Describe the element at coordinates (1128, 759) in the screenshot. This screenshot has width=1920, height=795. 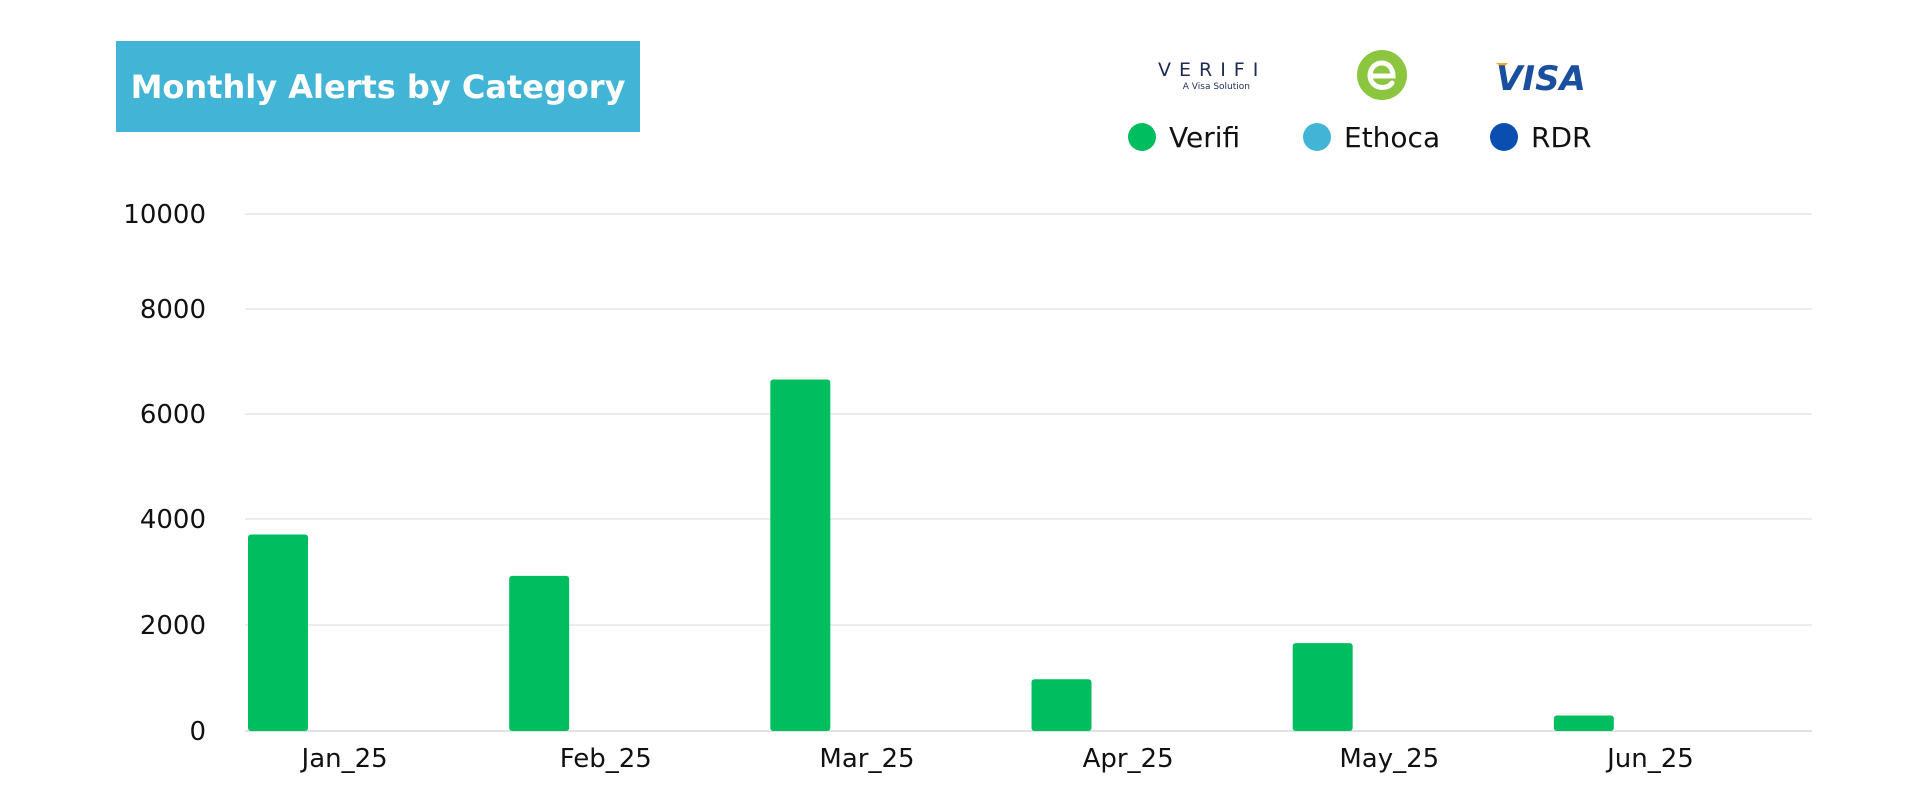
I see `x-tick-label: Apr_25` at that location.